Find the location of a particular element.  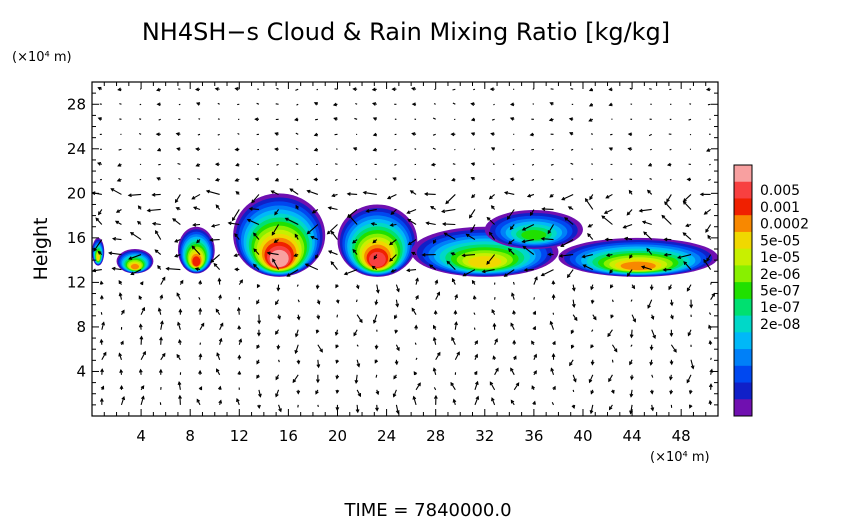

y-tick-label: 16 is located at coordinates (76, 238).